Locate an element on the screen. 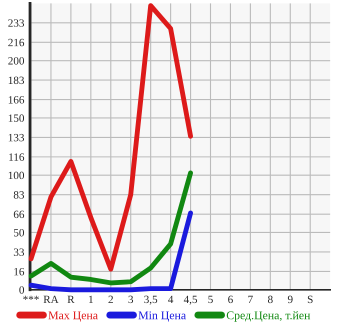 The width and height of the screenshot is (345, 335). x-tick-label: *** is located at coordinates (31, 298).